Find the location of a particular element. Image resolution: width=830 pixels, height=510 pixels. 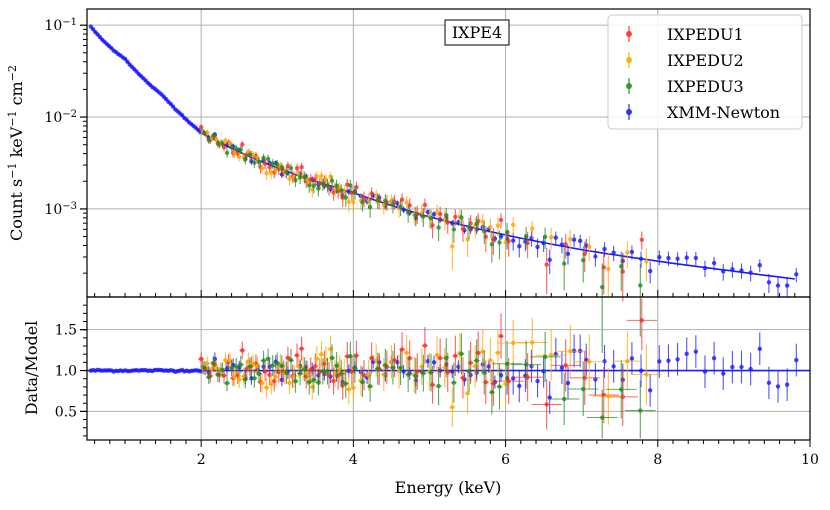

legend: IXPEDU1 IXPEDU2 IXPEDU3 XMM-Newton is located at coordinates (705, 72).